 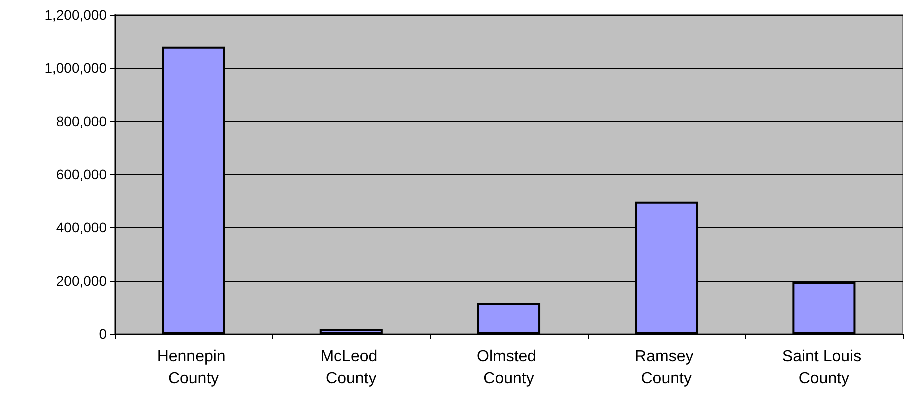 I want to click on x-tick-label: Saint Louis County, so click(x=824, y=368).